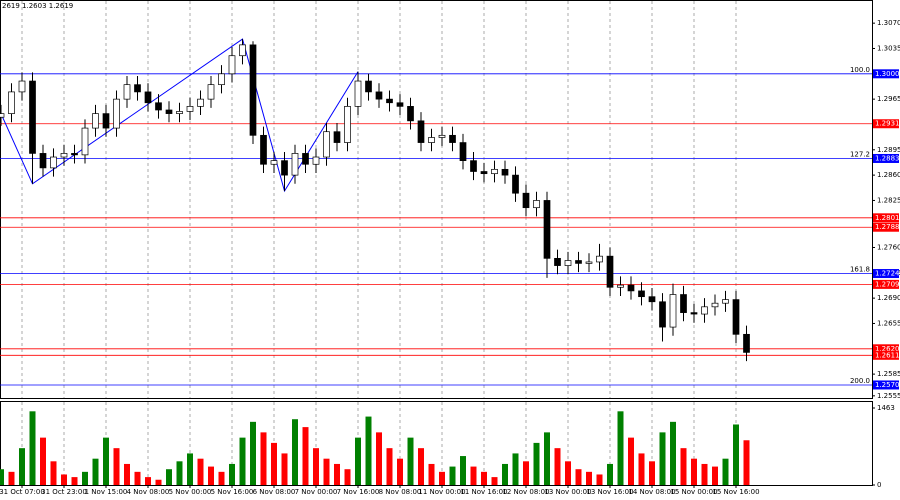 The image size is (900, 500). I want to click on fib-label: 161.8, so click(860, 270).